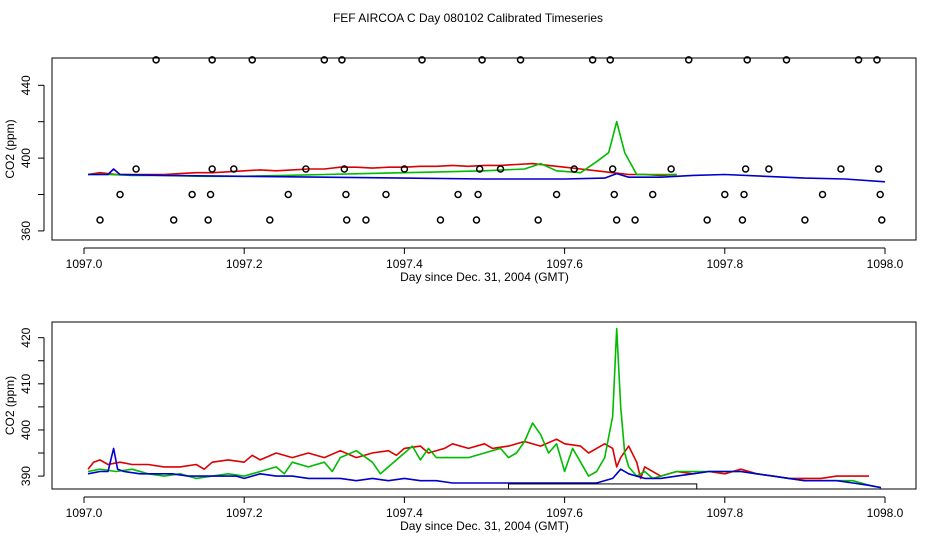 The height and width of the screenshot is (545, 936). Describe the element at coordinates (26, 383) in the screenshot. I see `y-tick-label: 410` at that location.